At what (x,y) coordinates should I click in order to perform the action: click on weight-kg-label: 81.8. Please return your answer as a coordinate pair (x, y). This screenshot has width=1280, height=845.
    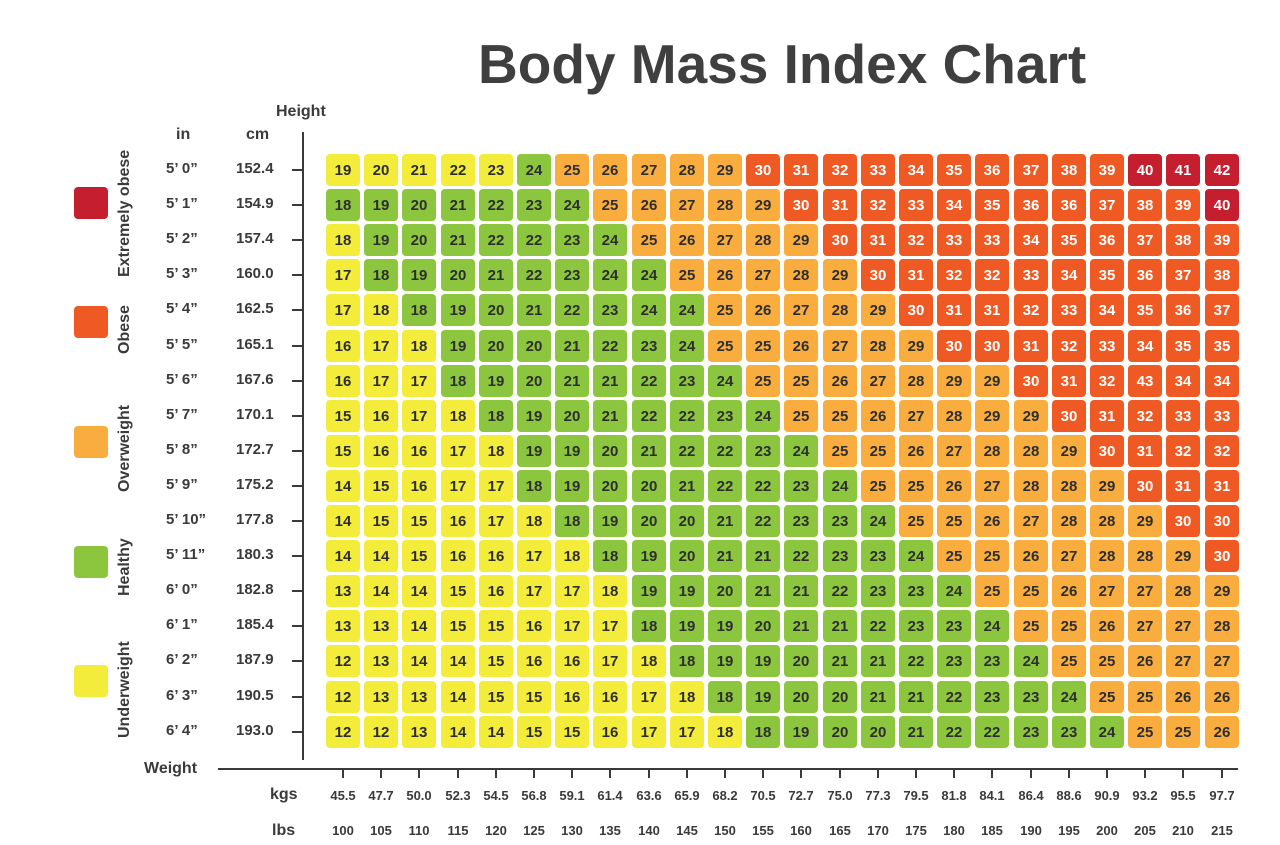
    Looking at the image, I should click on (954, 795).